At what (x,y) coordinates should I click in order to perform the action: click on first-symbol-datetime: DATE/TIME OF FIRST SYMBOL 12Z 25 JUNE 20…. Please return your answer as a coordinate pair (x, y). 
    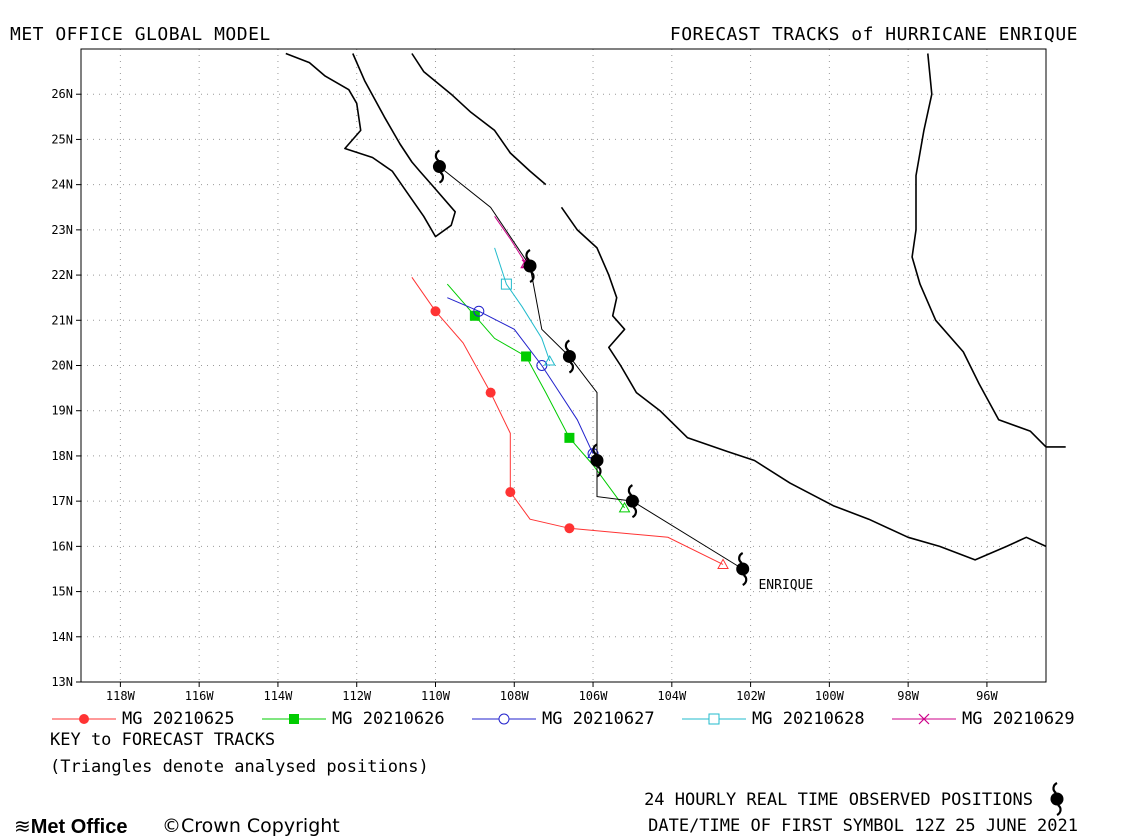
    Looking at the image, I should click on (863, 826).